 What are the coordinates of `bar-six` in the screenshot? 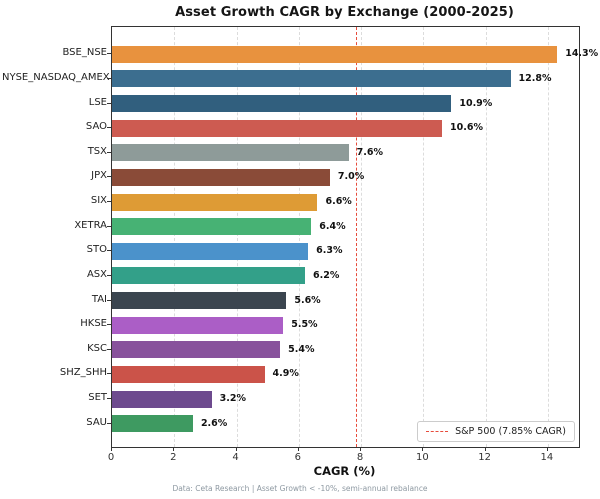 It's located at (215, 202).